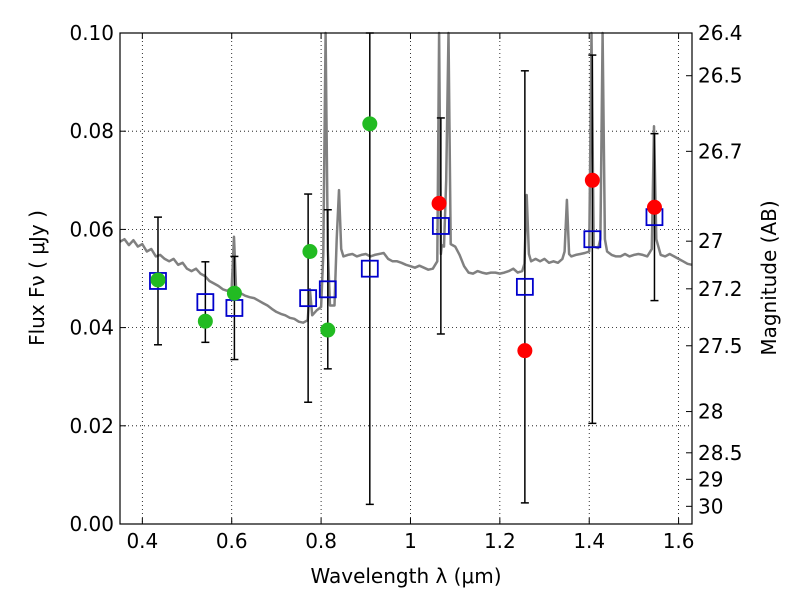 The width and height of the screenshot is (800, 600). What do you see at coordinates (720, 269) in the screenshot?
I see `magnitude-tick-labels: 26.4 26.5 26.7 27 27.2 27.5 28 28.529 30` at bounding box center [720, 269].